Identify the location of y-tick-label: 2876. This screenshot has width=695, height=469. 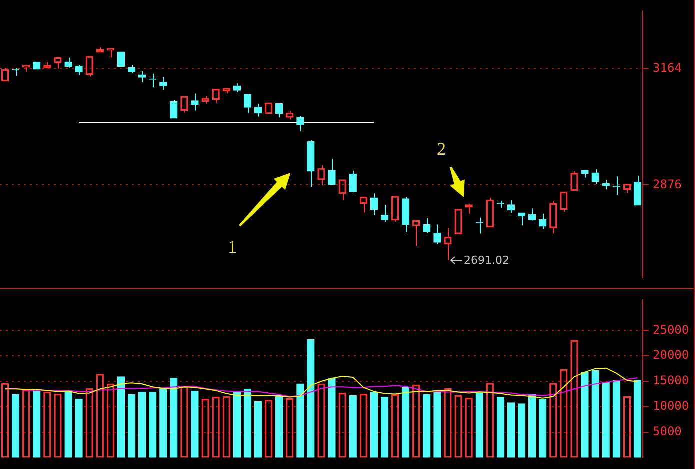
(667, 184).